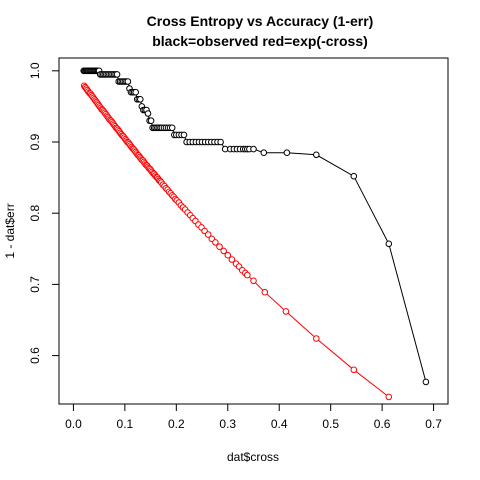  I want to click on x-tick-label: 0.4, so click(279, 424).